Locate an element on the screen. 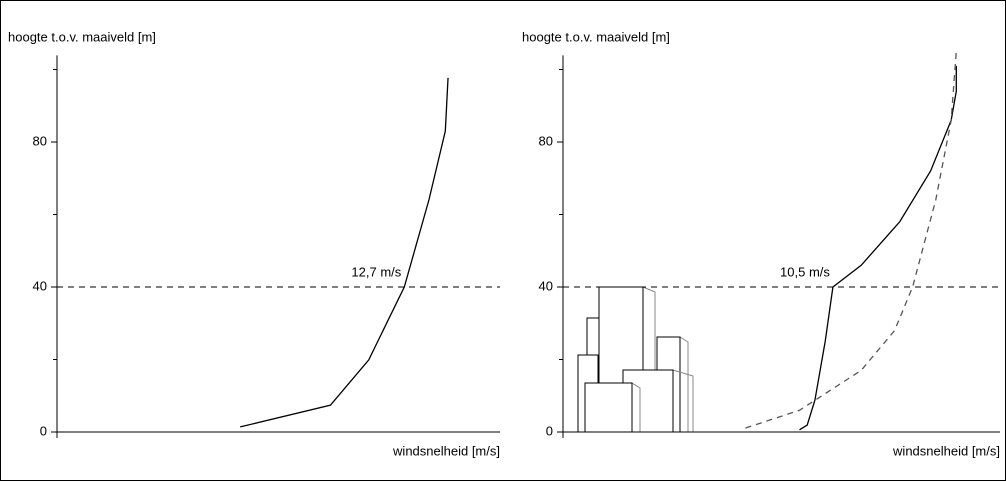 The image size is (1006, 486). buildings is located at coordinates (635, 359).